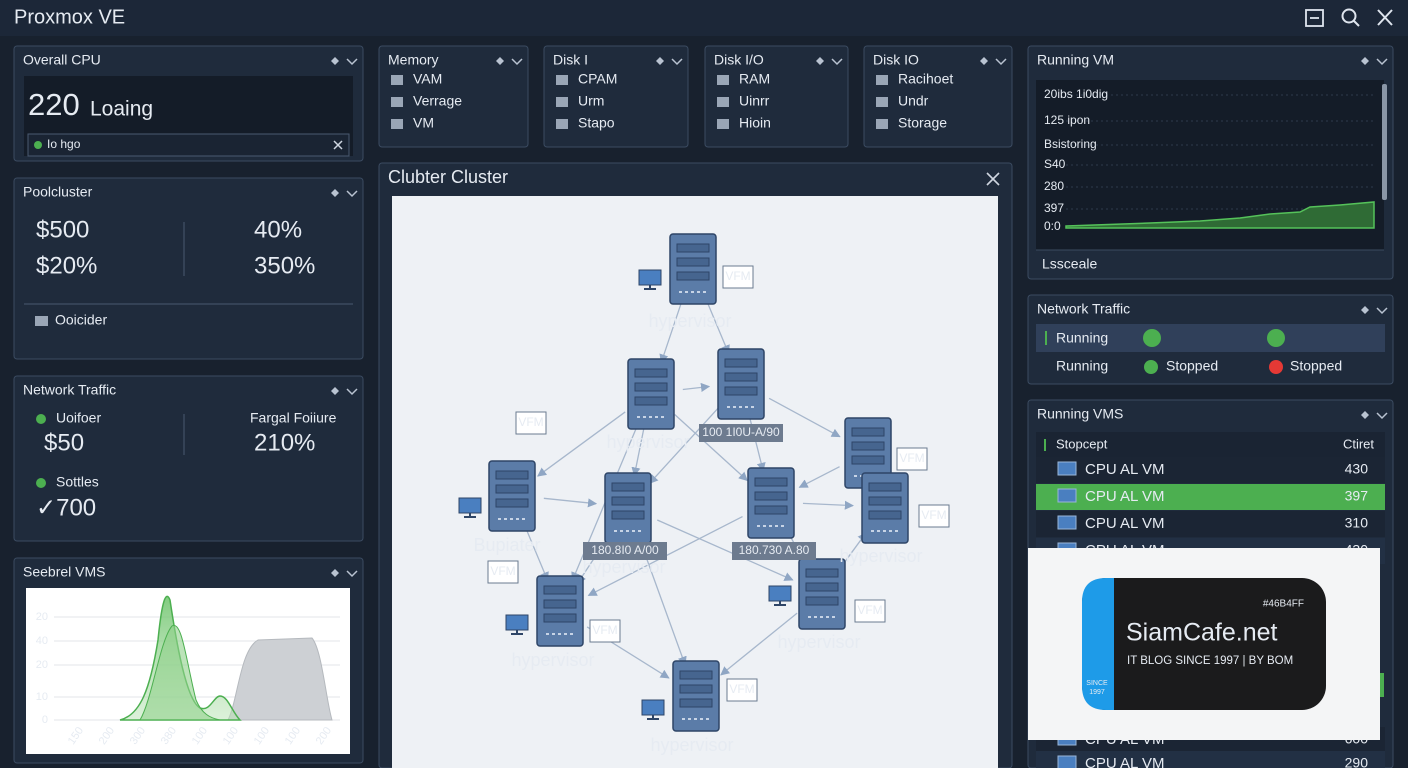 The height and width of the screenshot is (768, 1408). I want to click on item-label: Undr, so click(913, 101).